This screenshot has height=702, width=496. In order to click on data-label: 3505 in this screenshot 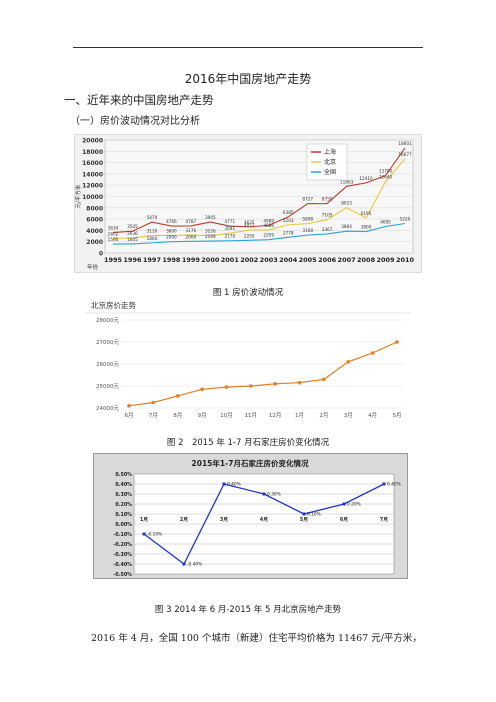, I will do `click(132, 226)`.